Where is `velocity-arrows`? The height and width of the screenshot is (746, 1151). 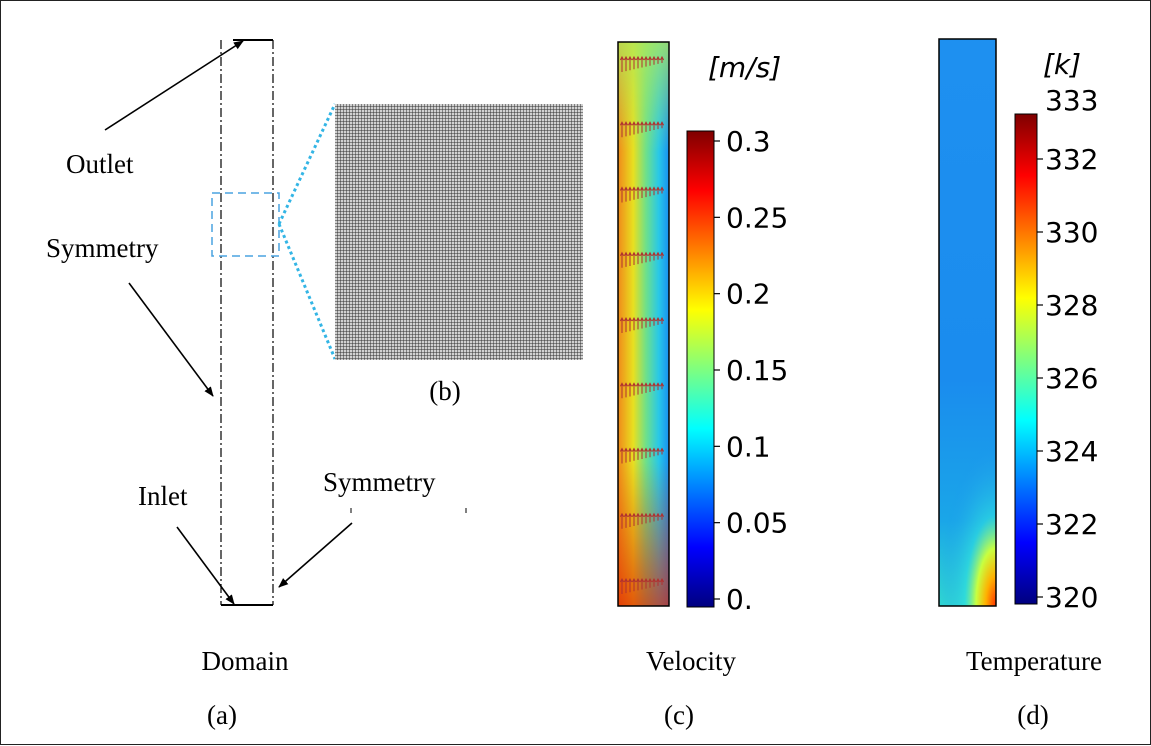
velocity-arrows is located at coordinates (642, 324).